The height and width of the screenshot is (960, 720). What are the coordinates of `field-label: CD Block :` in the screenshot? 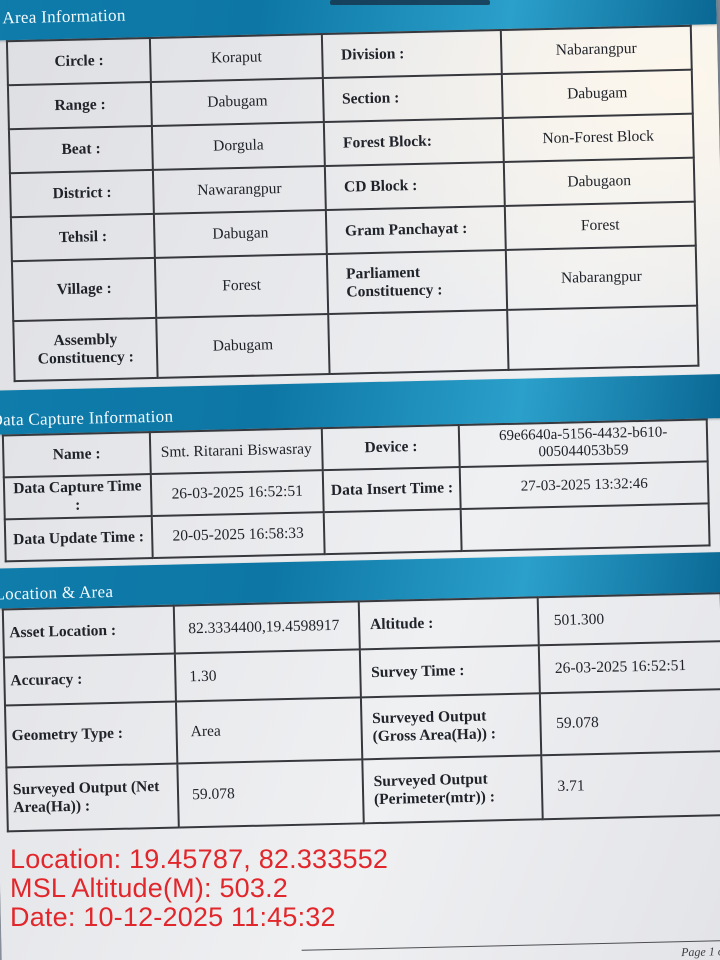 It's located at (414, 186).